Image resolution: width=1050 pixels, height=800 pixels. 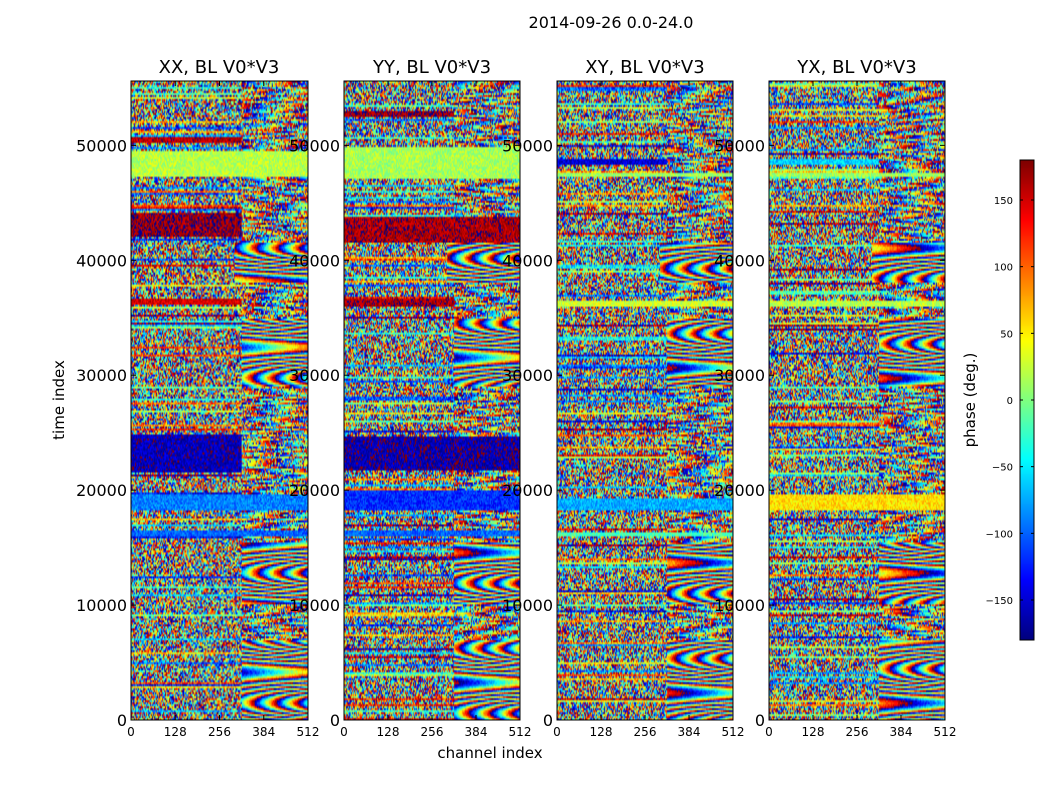 What do you see at coordinates (432, 400) in the screenshot?
I see `phase-heatmap-yy` at bounding box center [432, 400].